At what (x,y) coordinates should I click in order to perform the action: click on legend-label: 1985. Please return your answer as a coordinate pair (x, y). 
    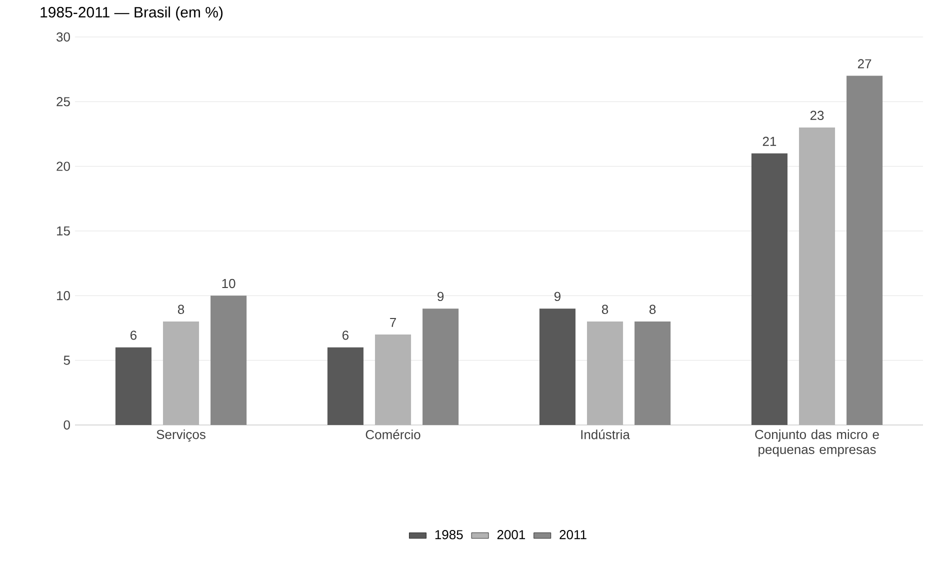
    Looking at the image, I should click on (449, 535).